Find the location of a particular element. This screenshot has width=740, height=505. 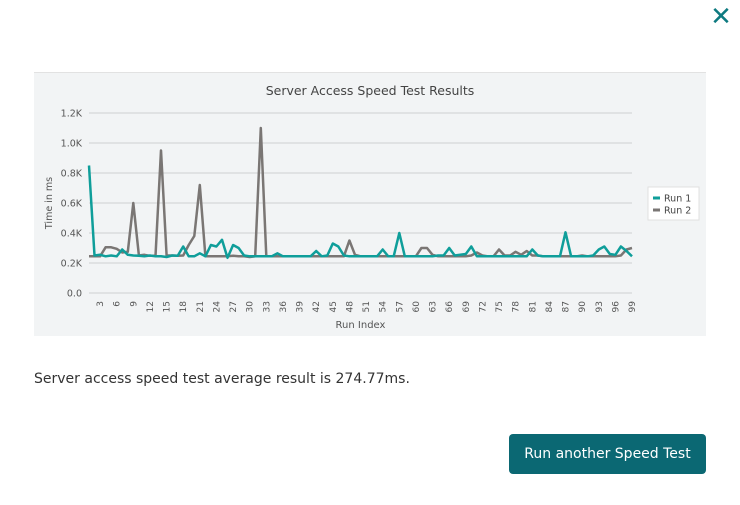

x-tick-label: 33 is located at coordinates (267, 306).